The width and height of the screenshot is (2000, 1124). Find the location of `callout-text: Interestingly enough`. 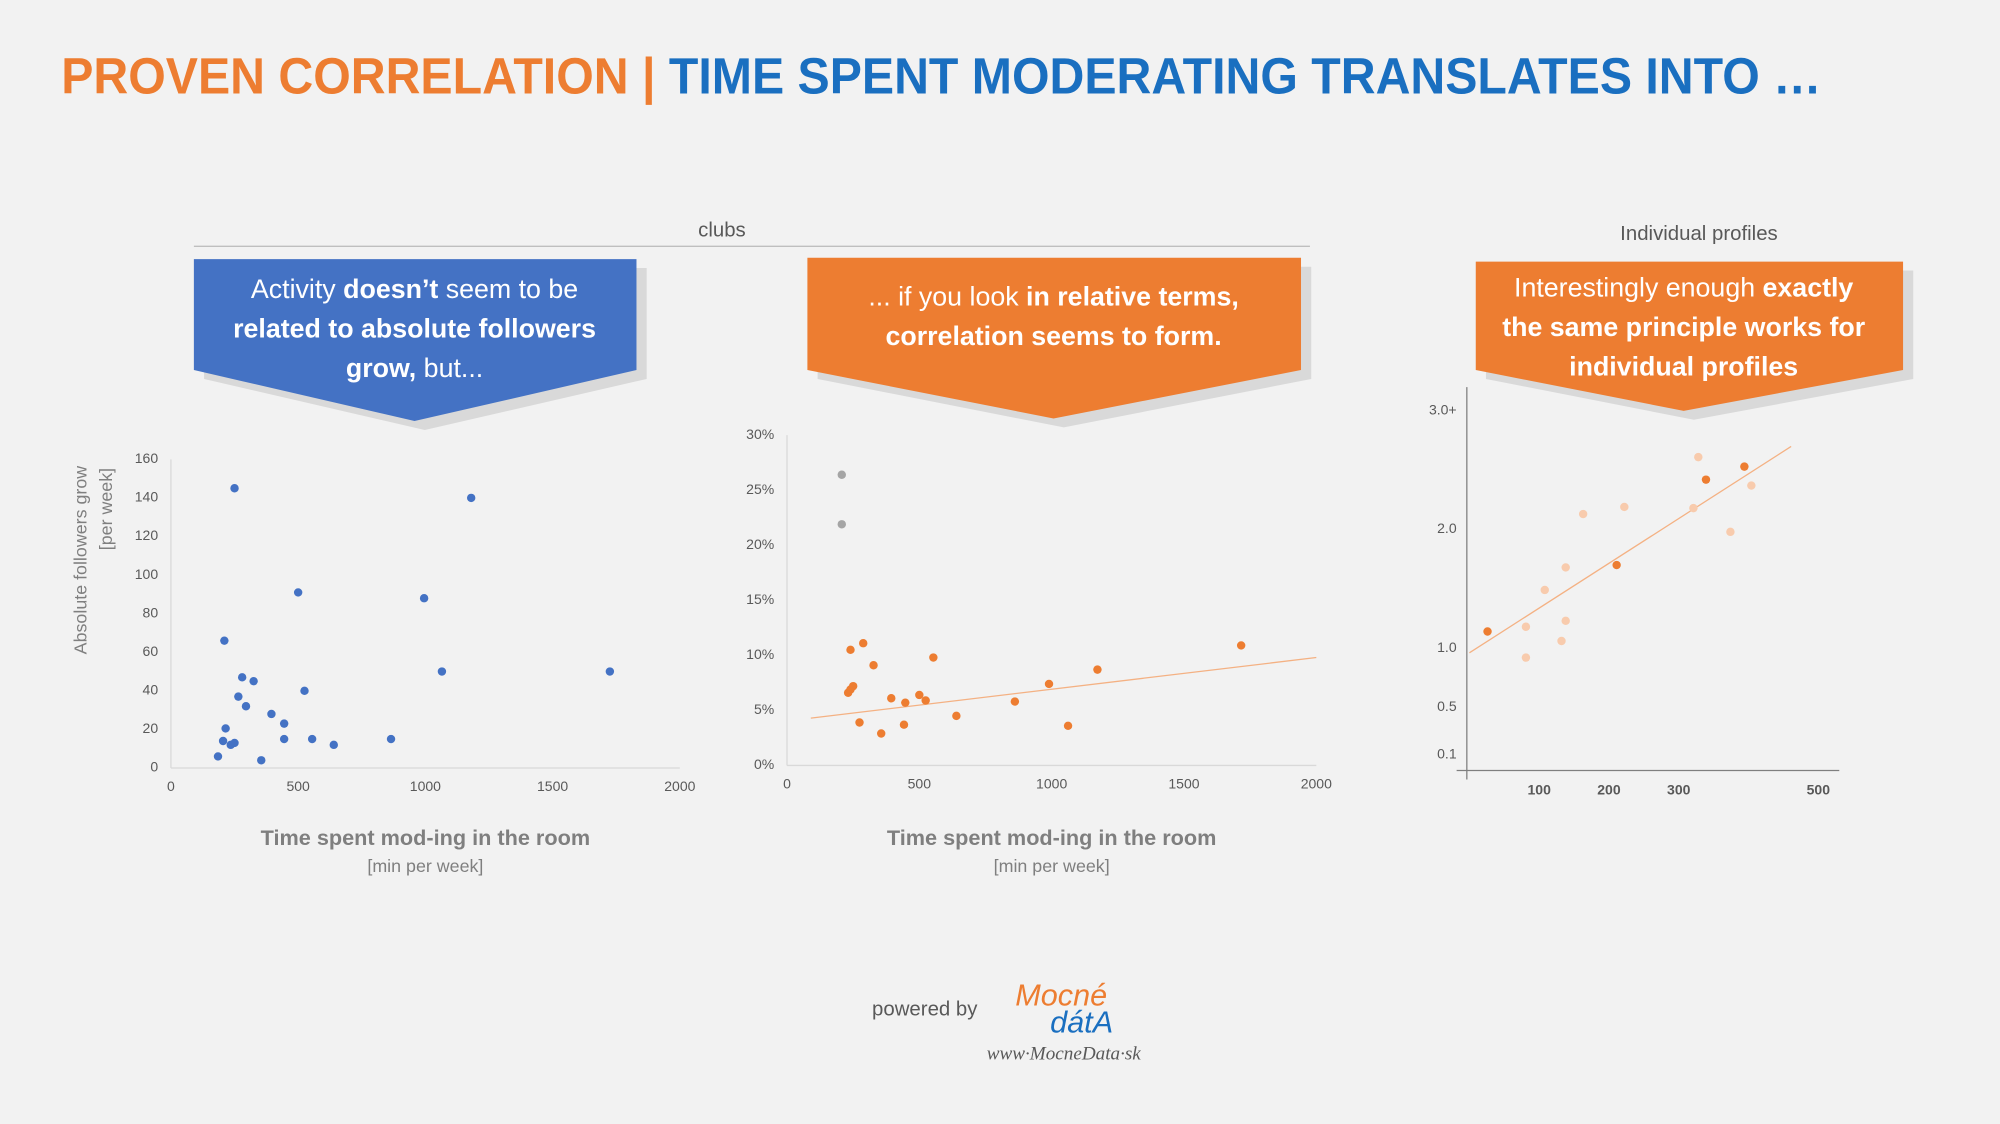

callout-text: Interestingly enough is located at coordinates (1638, 288).